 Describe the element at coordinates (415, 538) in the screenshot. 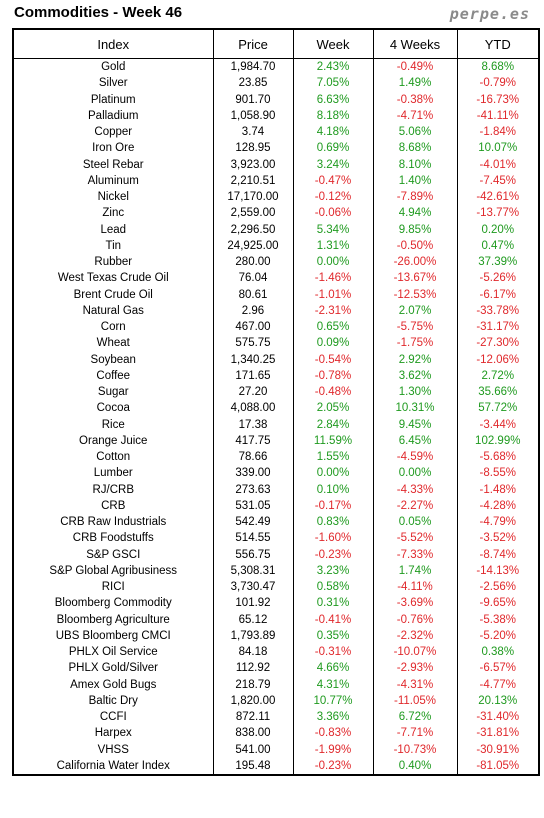

I see `cell-4-weeks: -5.52%` at that location.